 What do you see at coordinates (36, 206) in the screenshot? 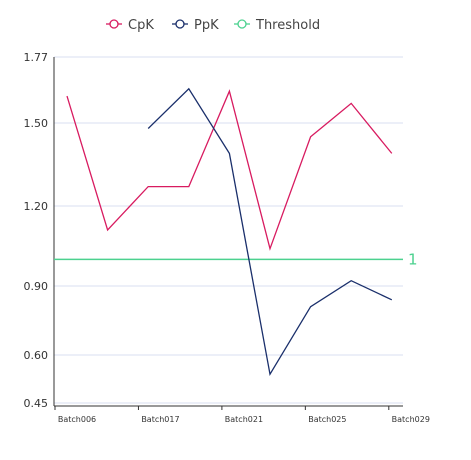
I see `y-tick-label: 1.20` at bounding box center [36, 206].